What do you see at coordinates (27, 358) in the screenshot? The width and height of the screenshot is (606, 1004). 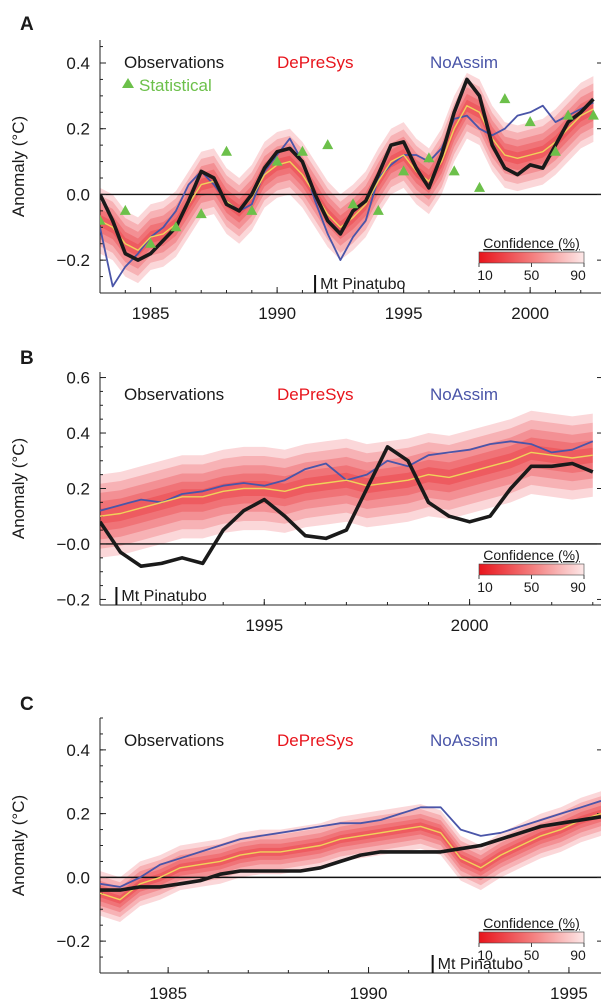 I see `panel-label: B` at bounding box center [27, 358].